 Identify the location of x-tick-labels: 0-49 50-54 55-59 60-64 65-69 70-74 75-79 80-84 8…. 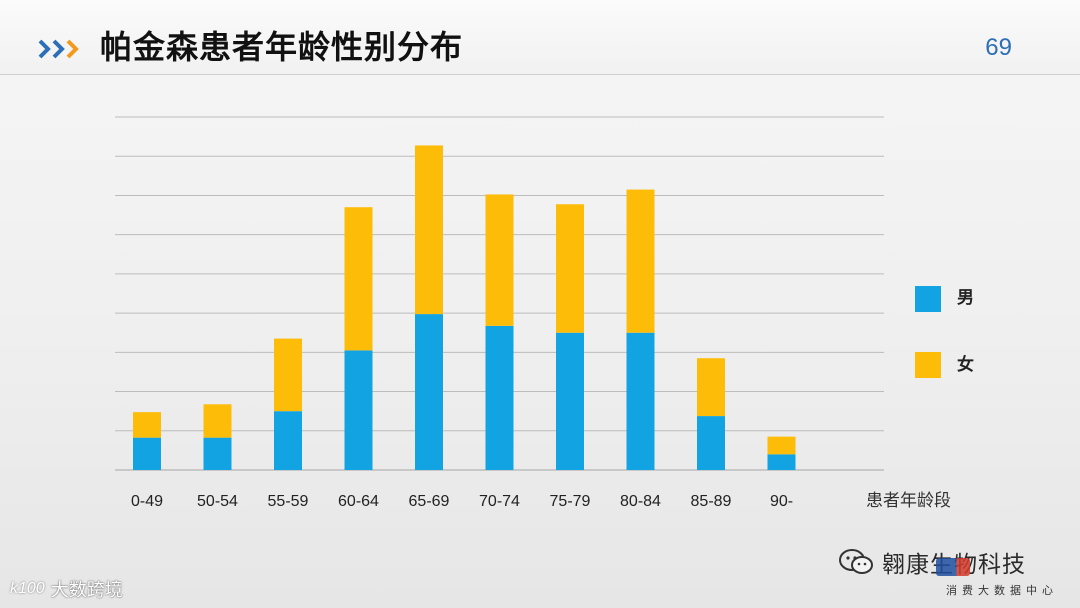
(462, 501).